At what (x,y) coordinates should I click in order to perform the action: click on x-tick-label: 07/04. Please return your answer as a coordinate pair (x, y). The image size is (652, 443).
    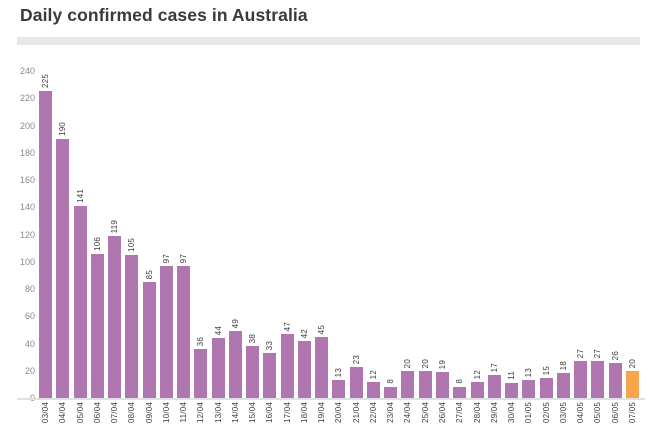
    Looking at the image, I should click on (114, 413).